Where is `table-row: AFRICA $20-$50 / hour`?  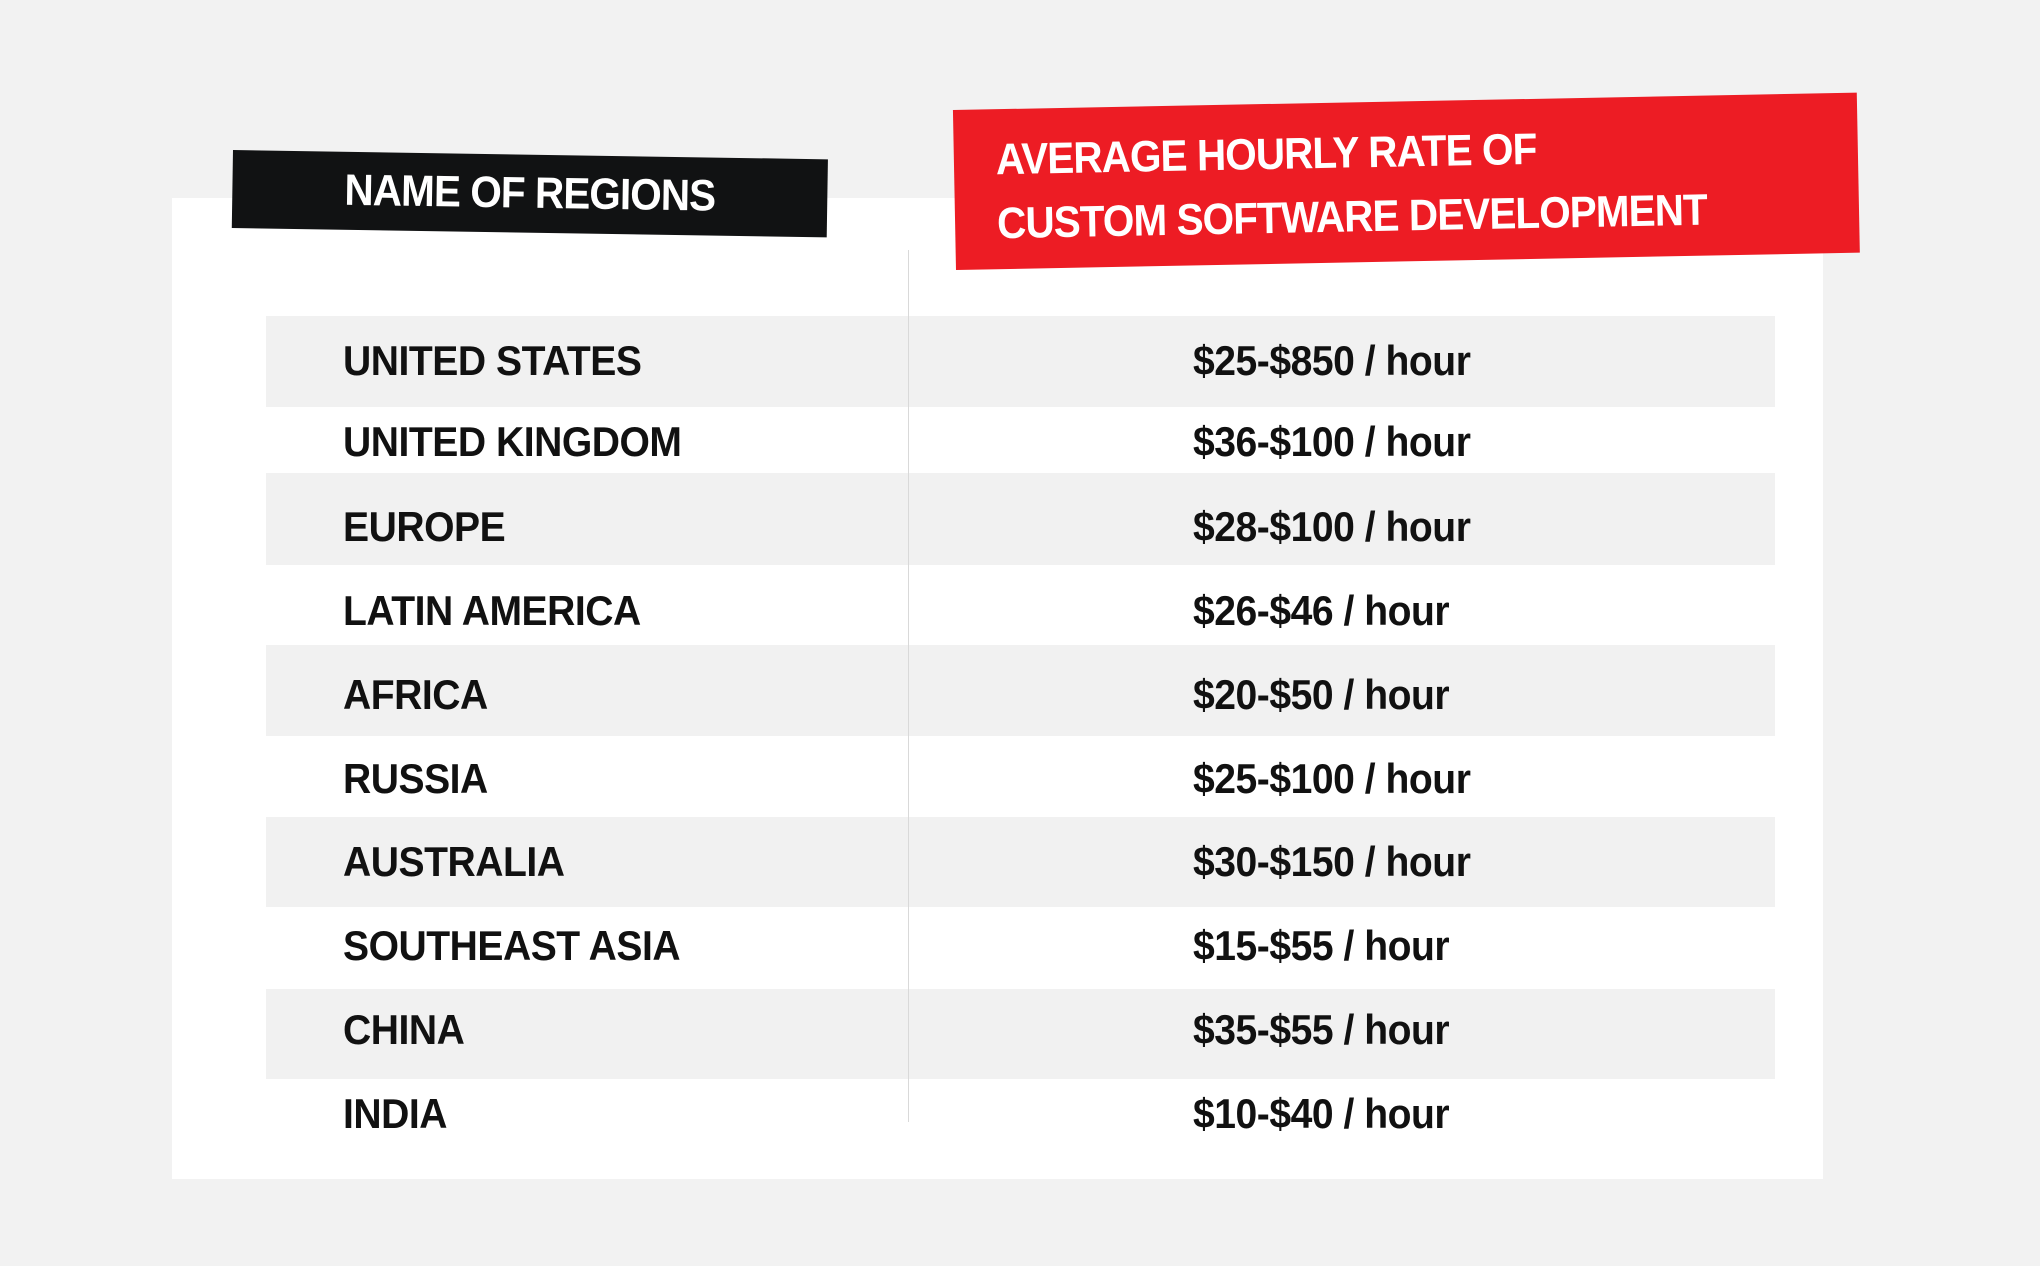 table-row: AFRICA $20-$50 / hour is located at coordinates (1020, 690).